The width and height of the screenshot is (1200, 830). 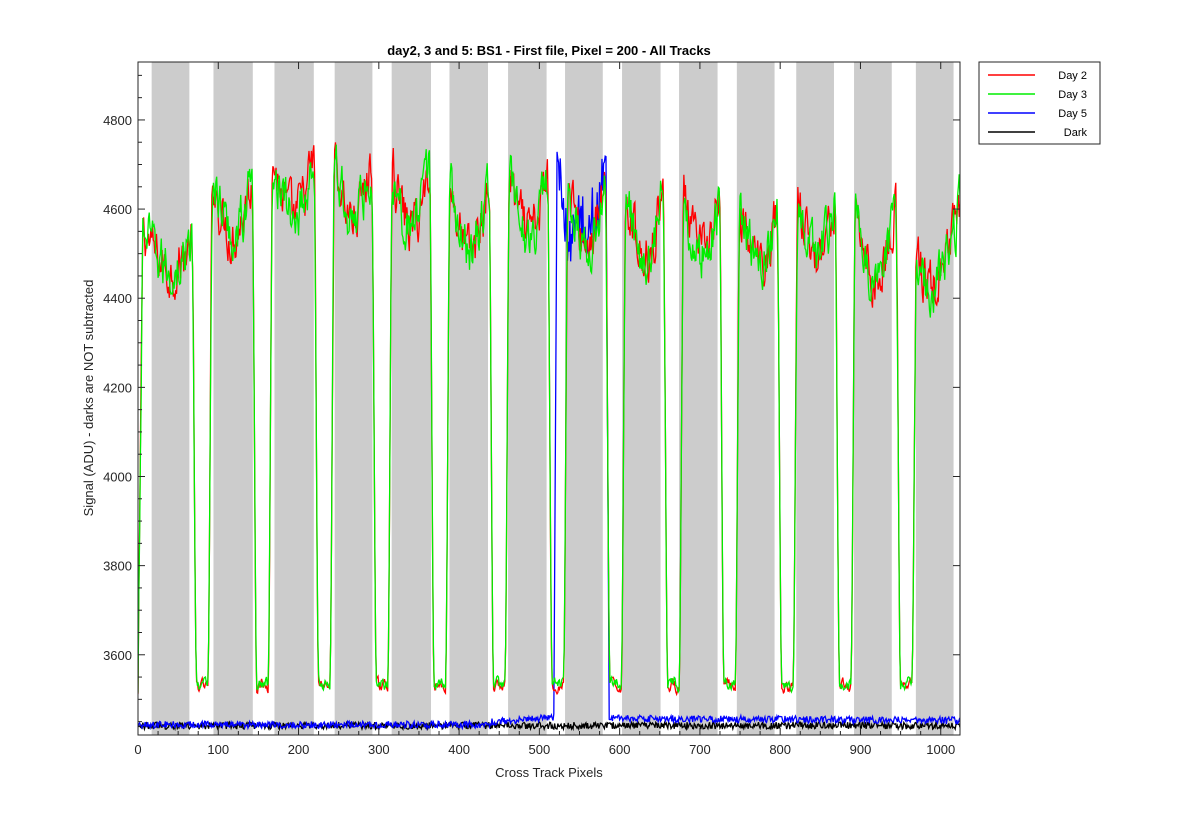 I want to click on legend-label-dark: Dark, so click(x=1076, y=133).